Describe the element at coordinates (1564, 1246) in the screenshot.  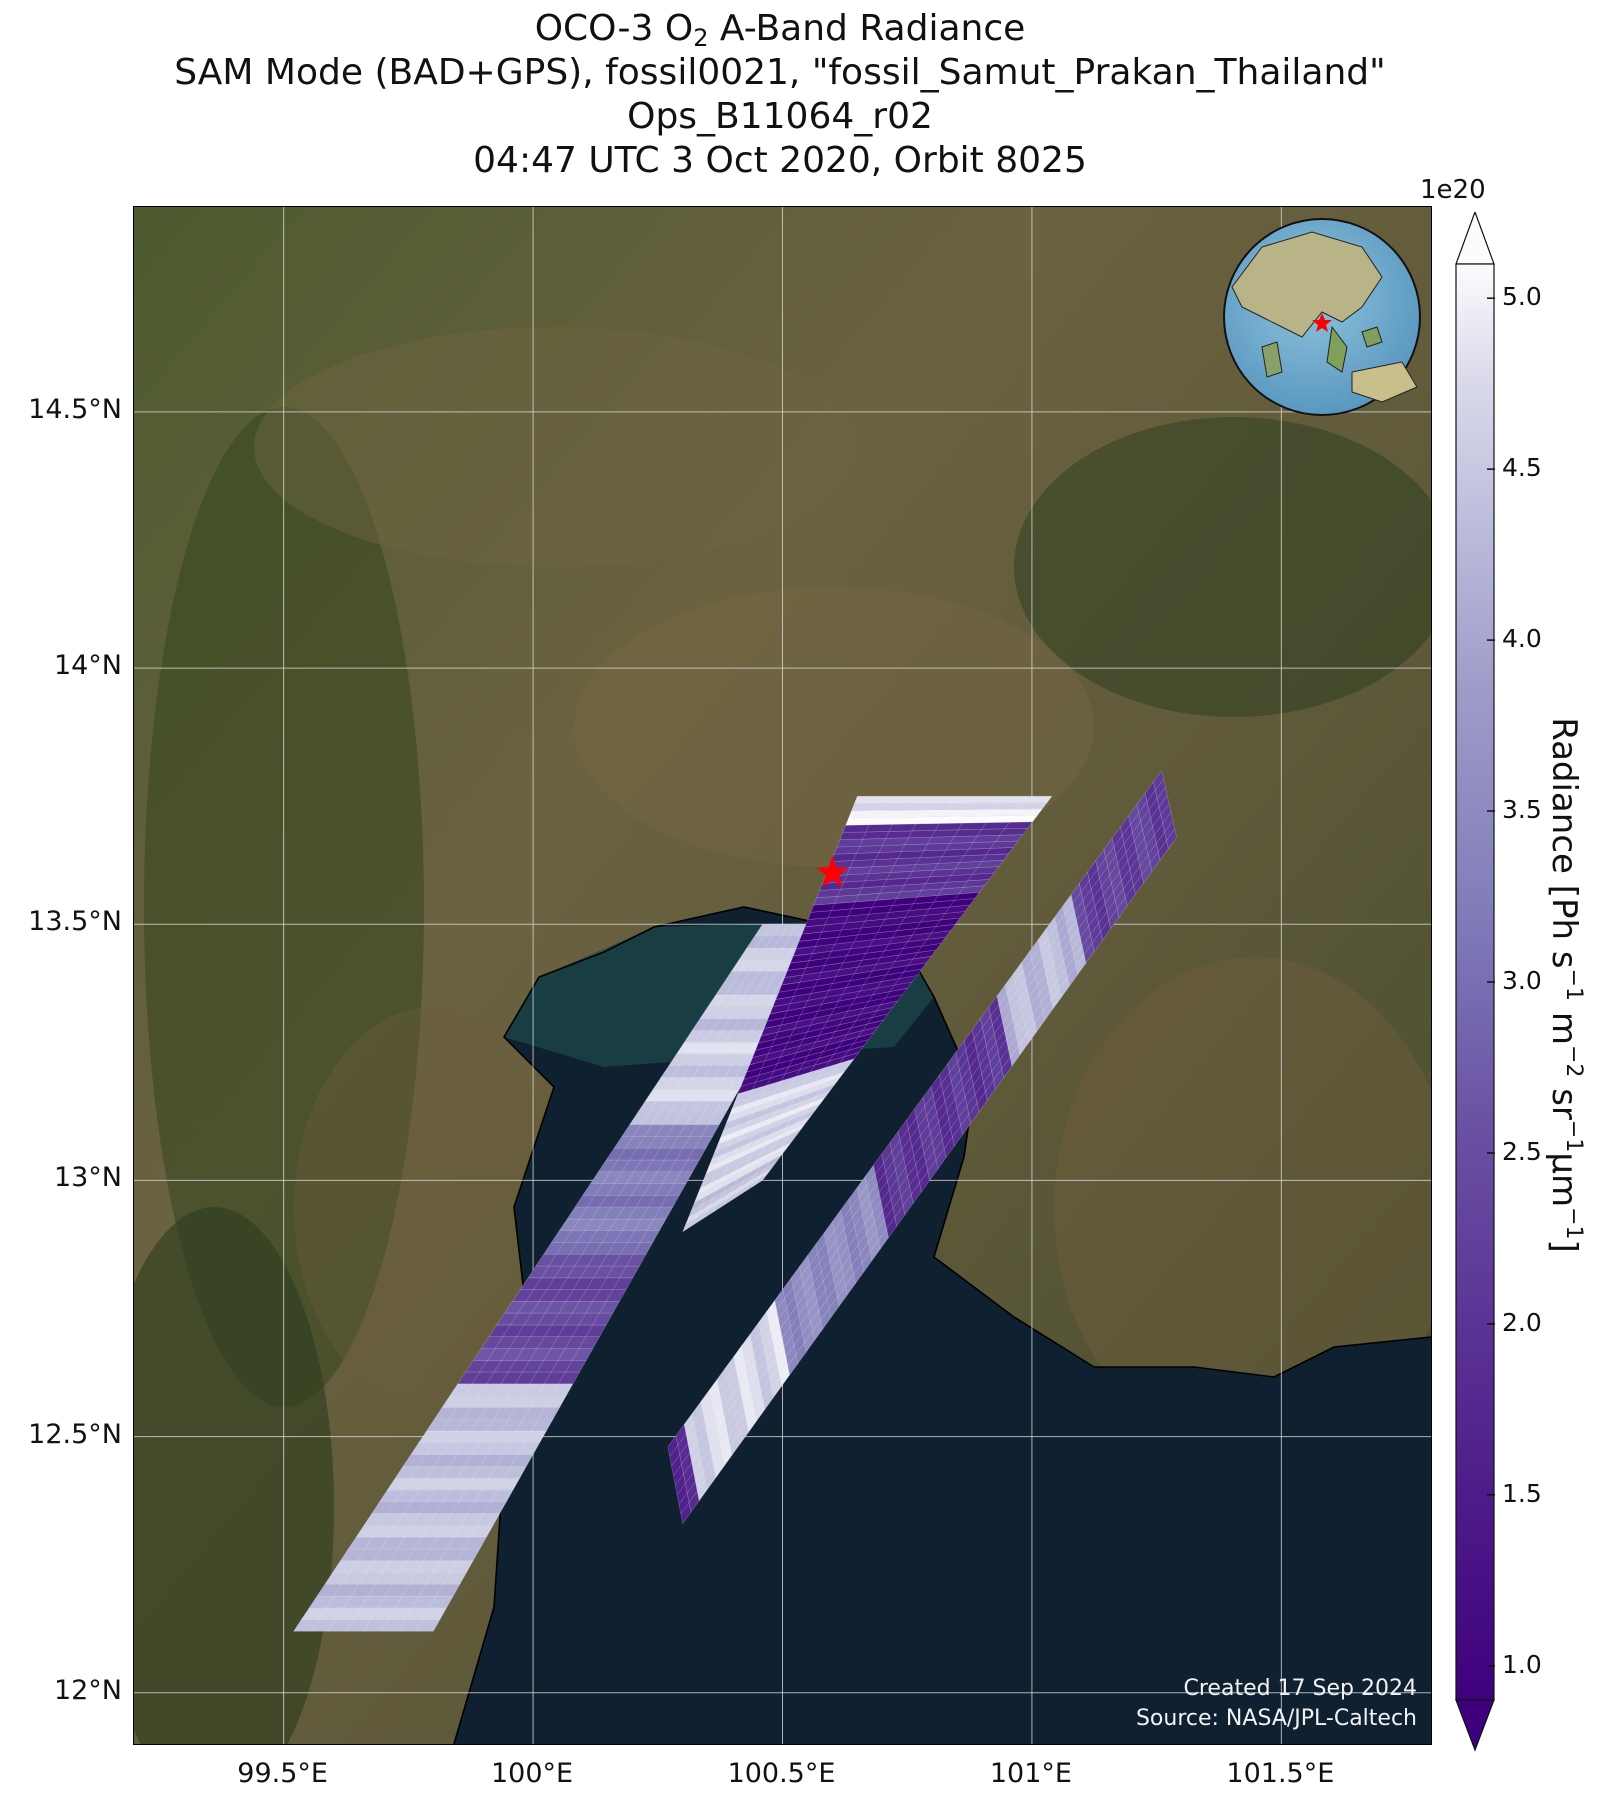
I see `colorbar-label-text: ]` at that location.